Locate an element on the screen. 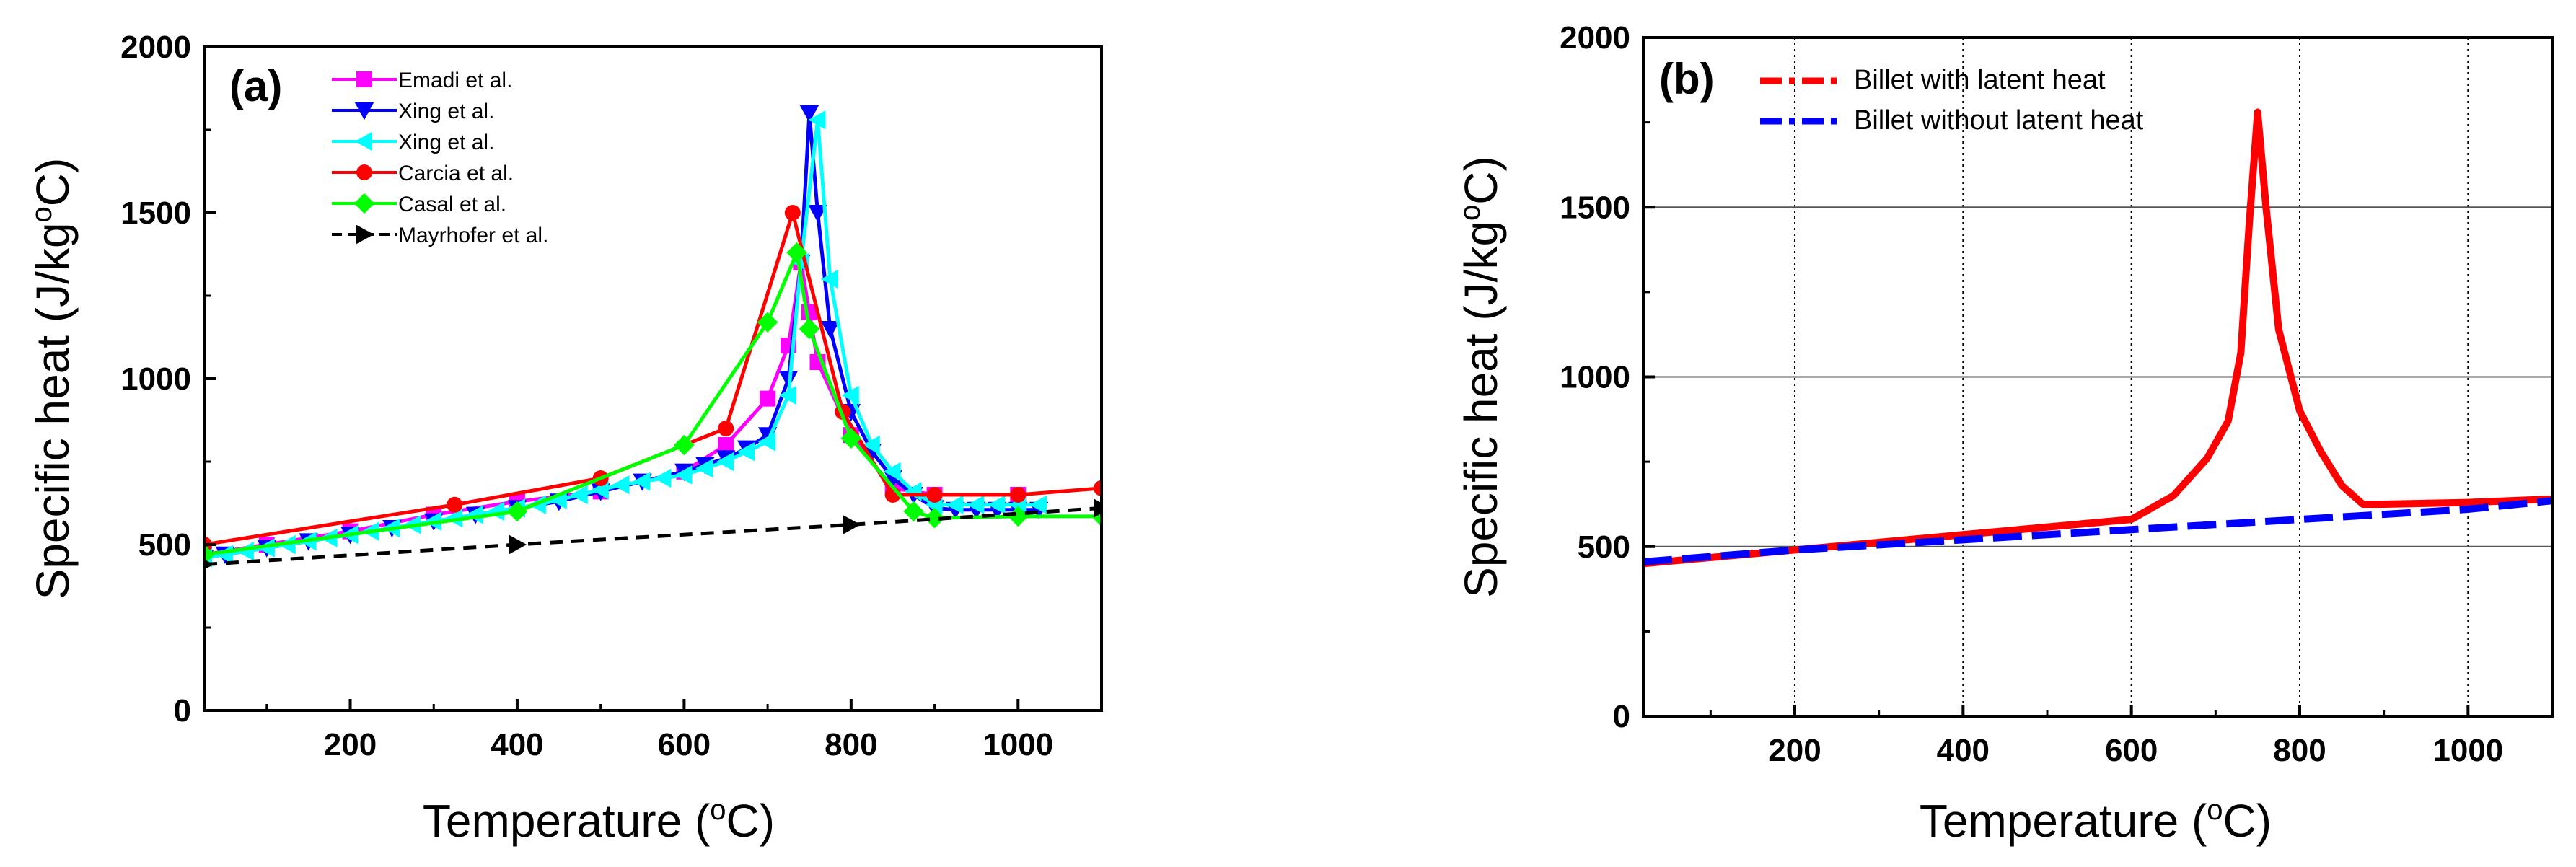  x-axis-title-main: Temperature ( is located at coordinates (566, 821).